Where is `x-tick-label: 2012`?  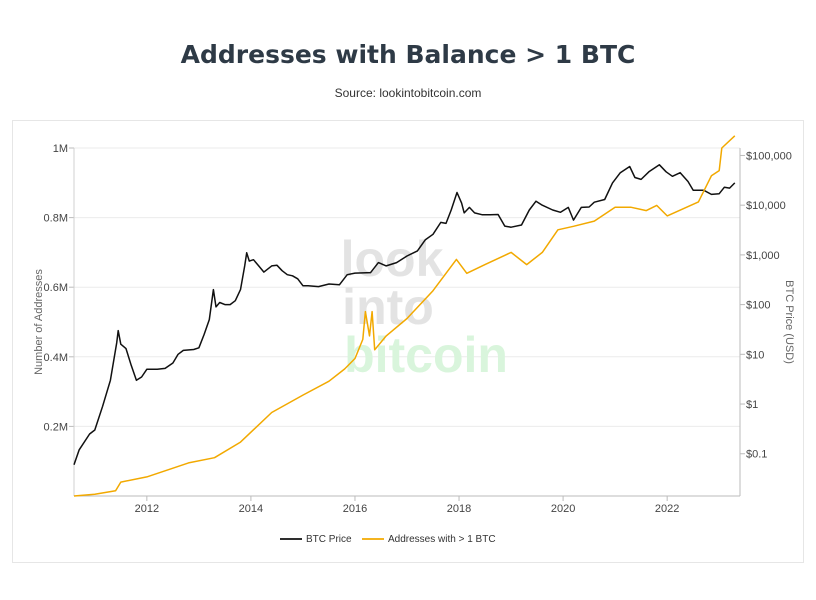
x-tick-label: 2012 is located at coordinates (147, 509).